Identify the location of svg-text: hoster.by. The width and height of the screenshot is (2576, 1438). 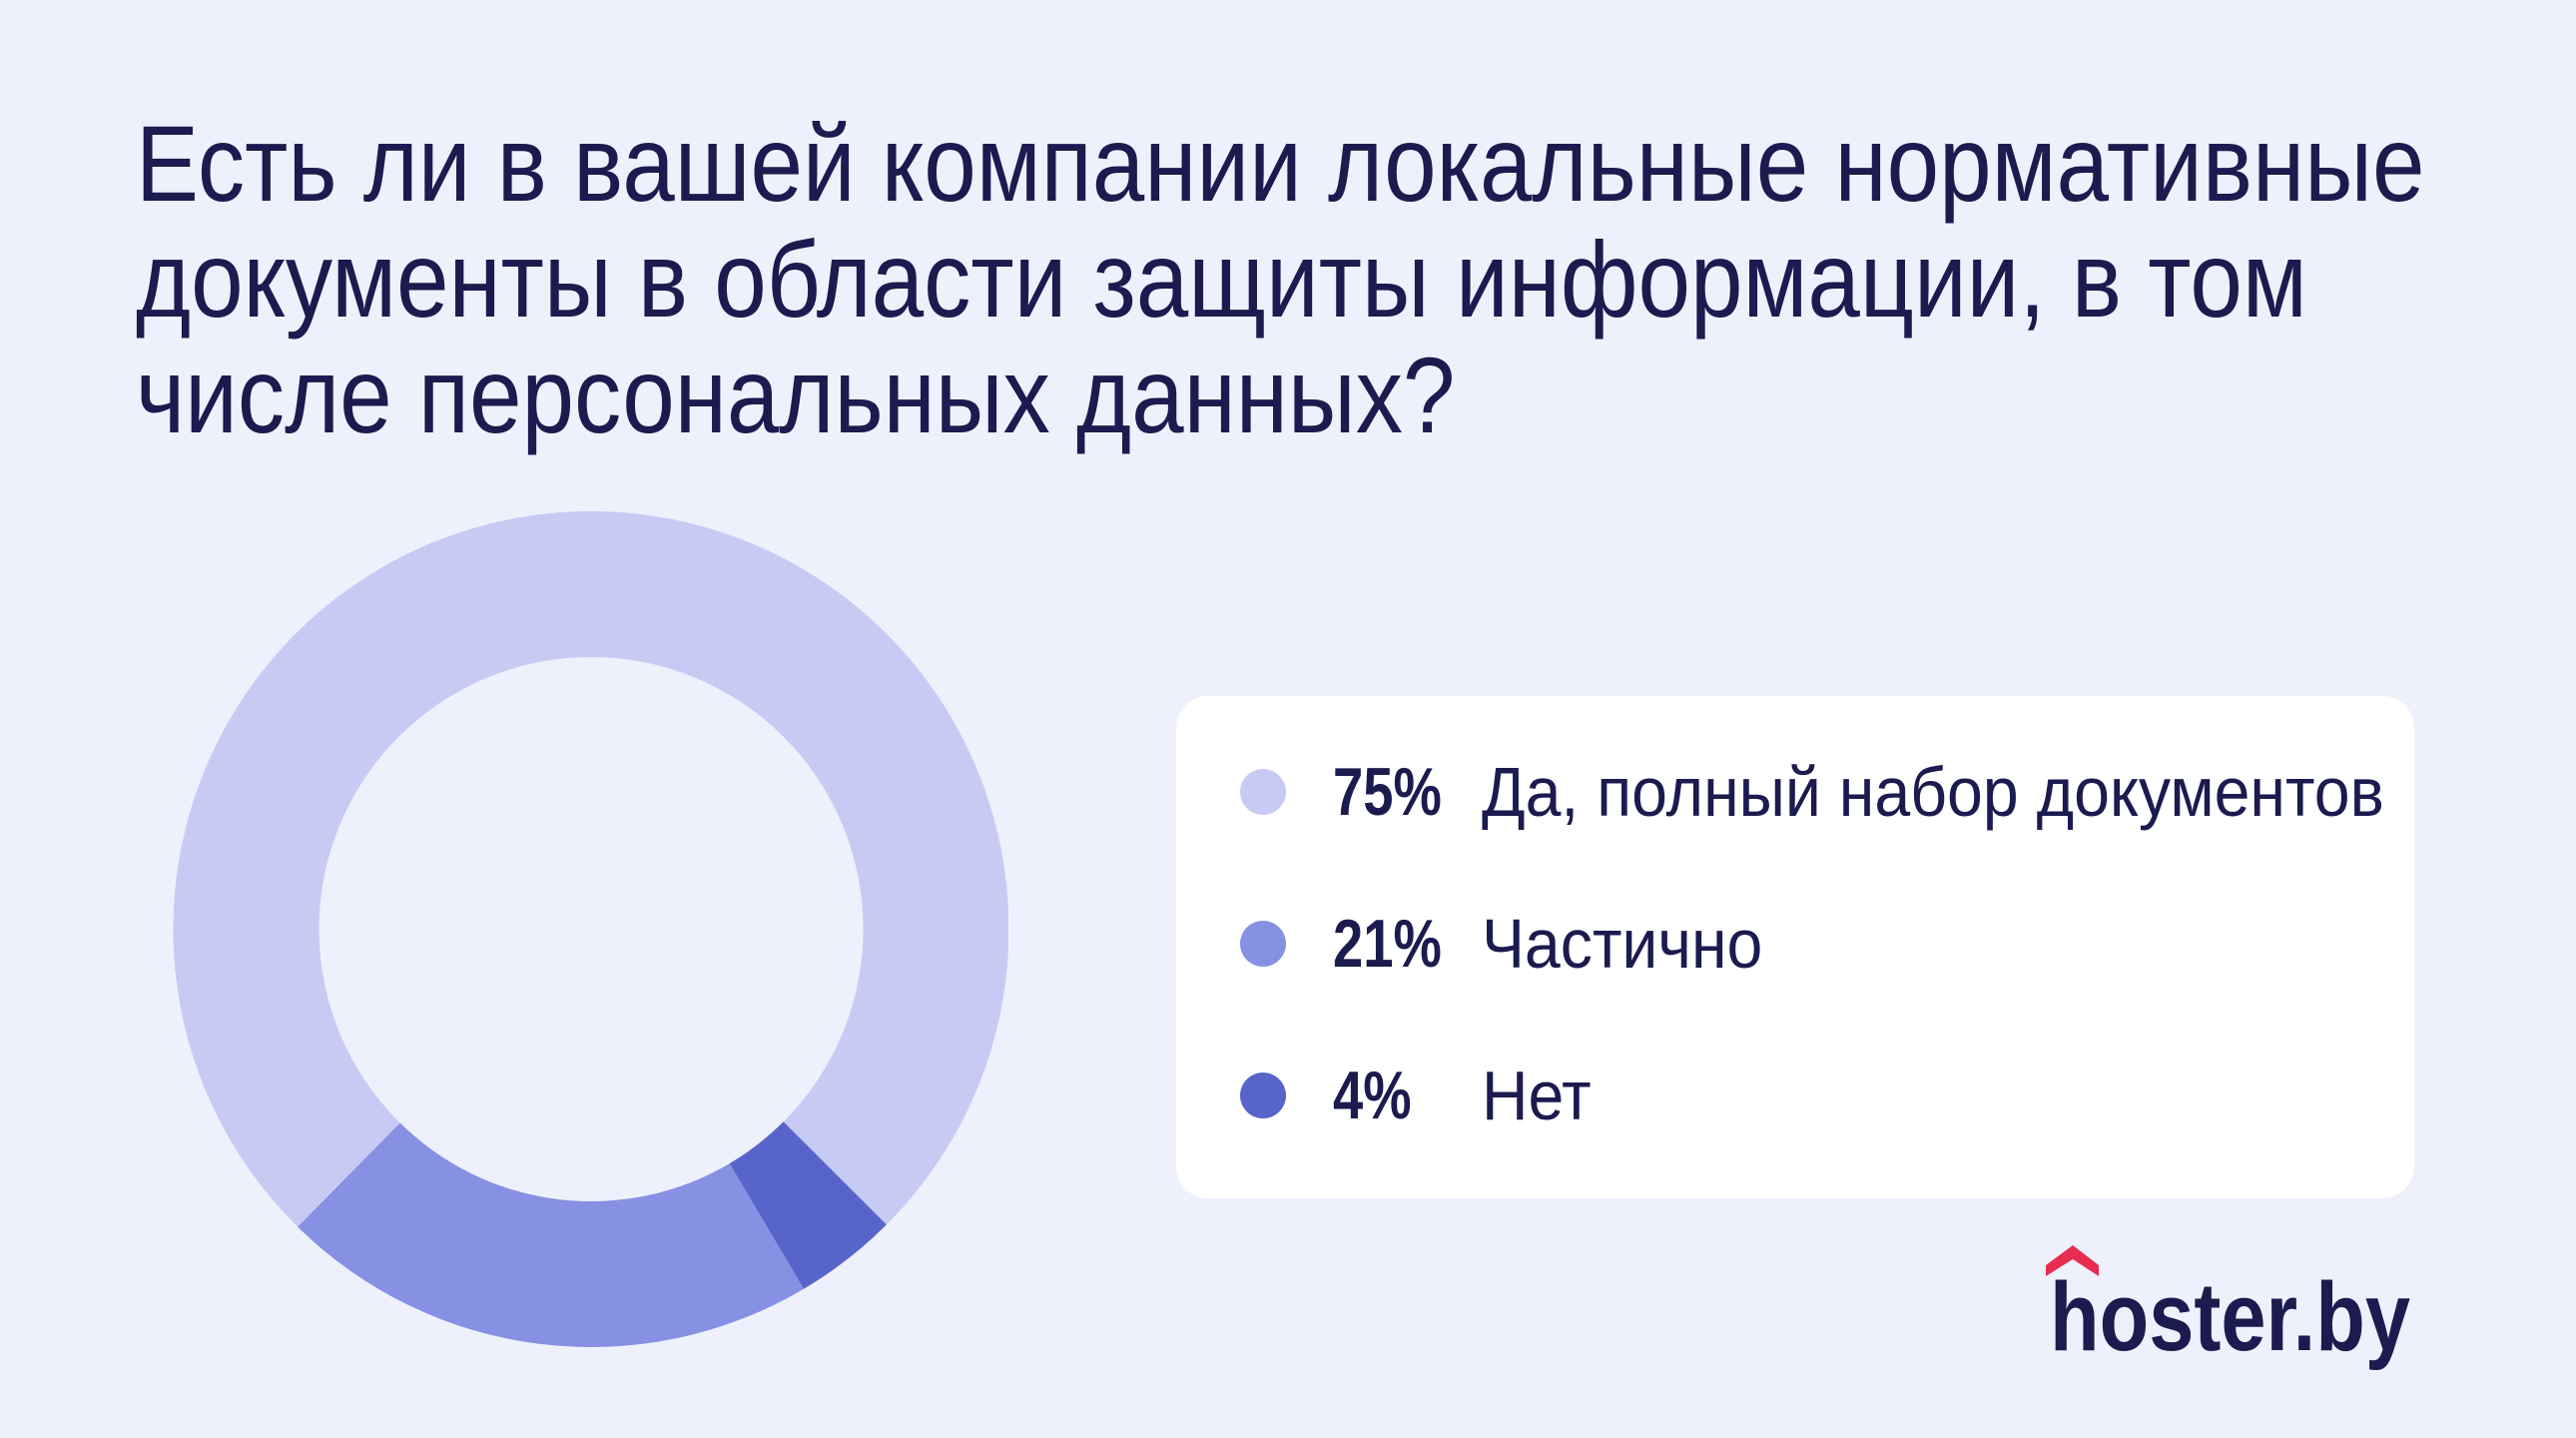
(2230, 1316).